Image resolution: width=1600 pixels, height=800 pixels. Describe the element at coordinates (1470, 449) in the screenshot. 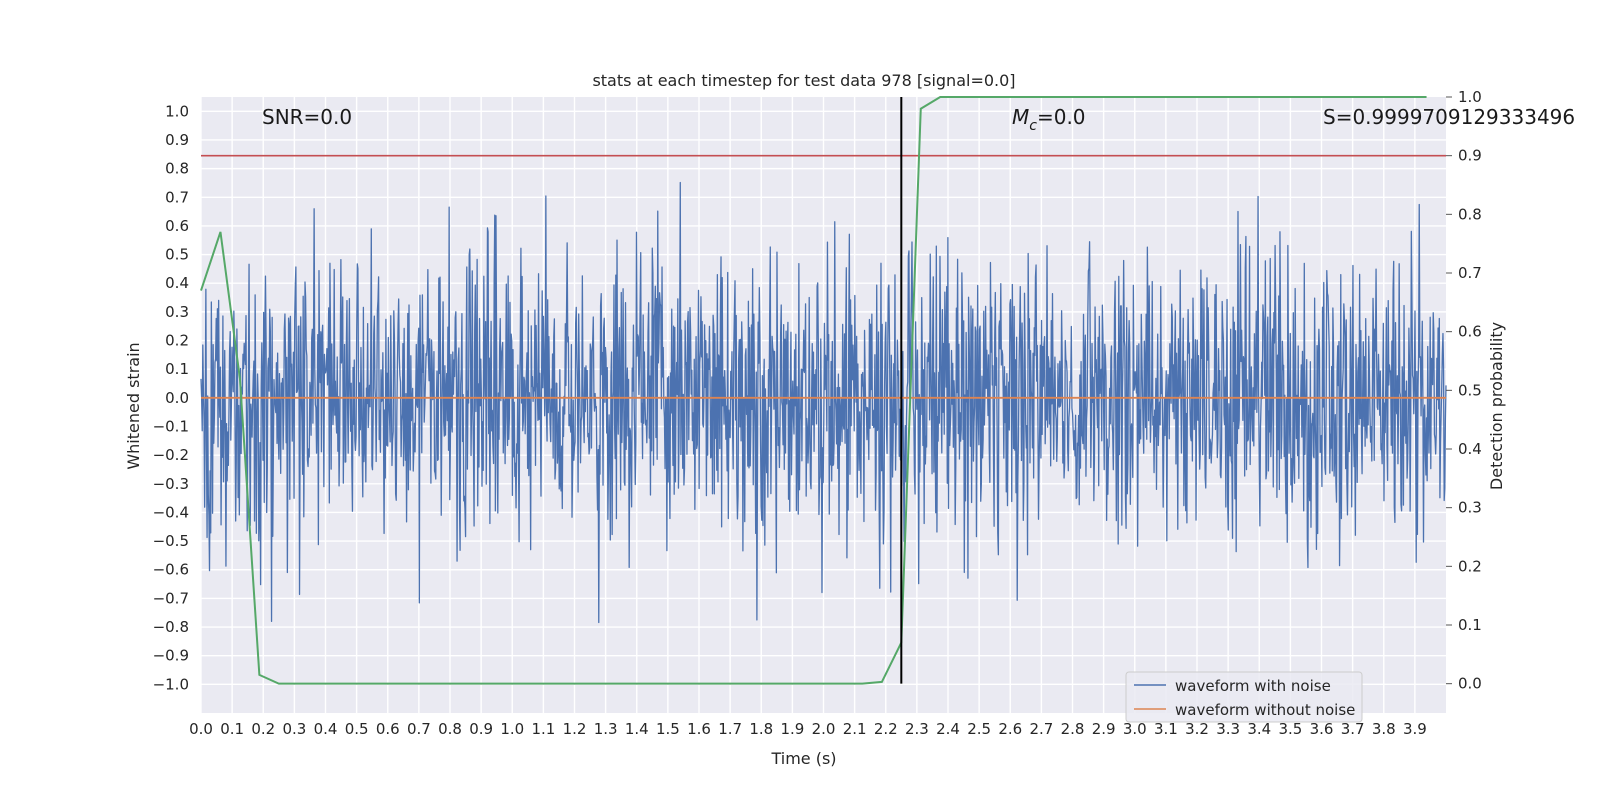

I see `y-right-tick-label: 0.4` at that location.